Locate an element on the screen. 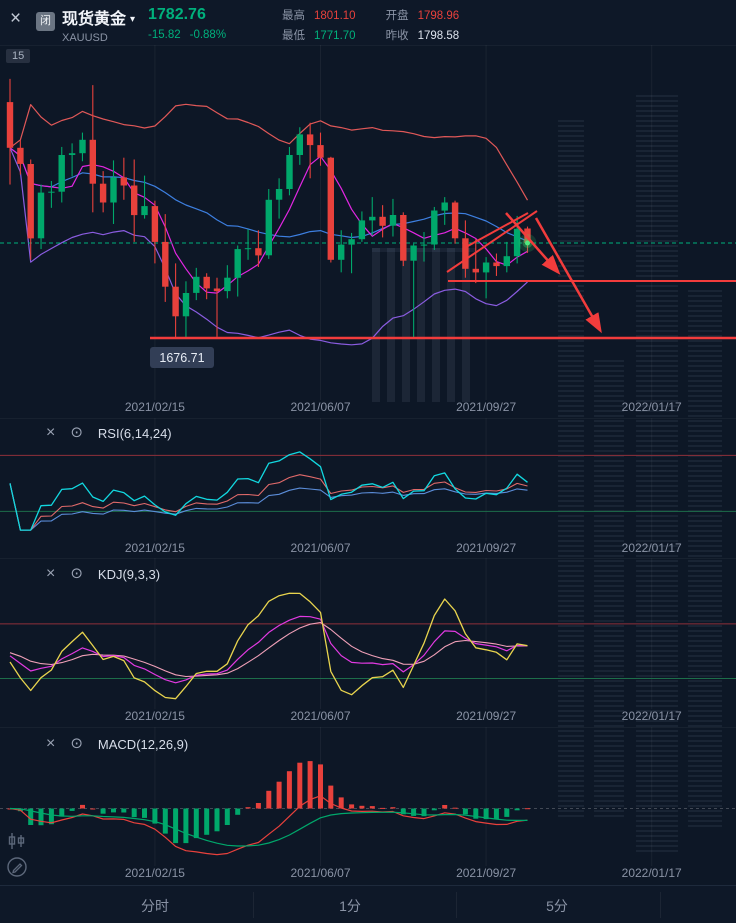 The height and width of the screenshot is (923, 736). tab-1min: 1分 is located at coordinates (350, 906).